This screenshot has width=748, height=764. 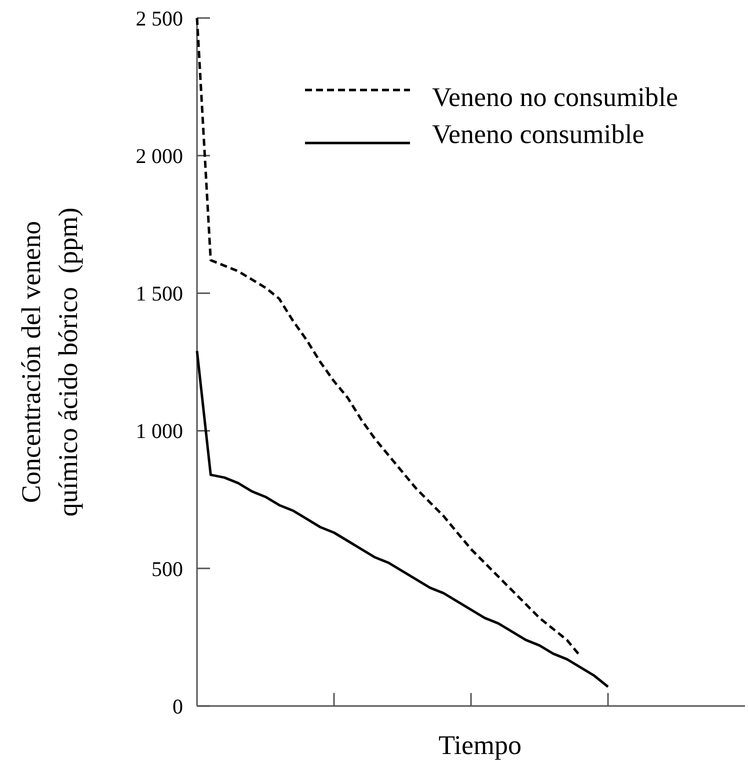 I want to click on x-axis-title: Tiempo, so click(x=480, y=745).